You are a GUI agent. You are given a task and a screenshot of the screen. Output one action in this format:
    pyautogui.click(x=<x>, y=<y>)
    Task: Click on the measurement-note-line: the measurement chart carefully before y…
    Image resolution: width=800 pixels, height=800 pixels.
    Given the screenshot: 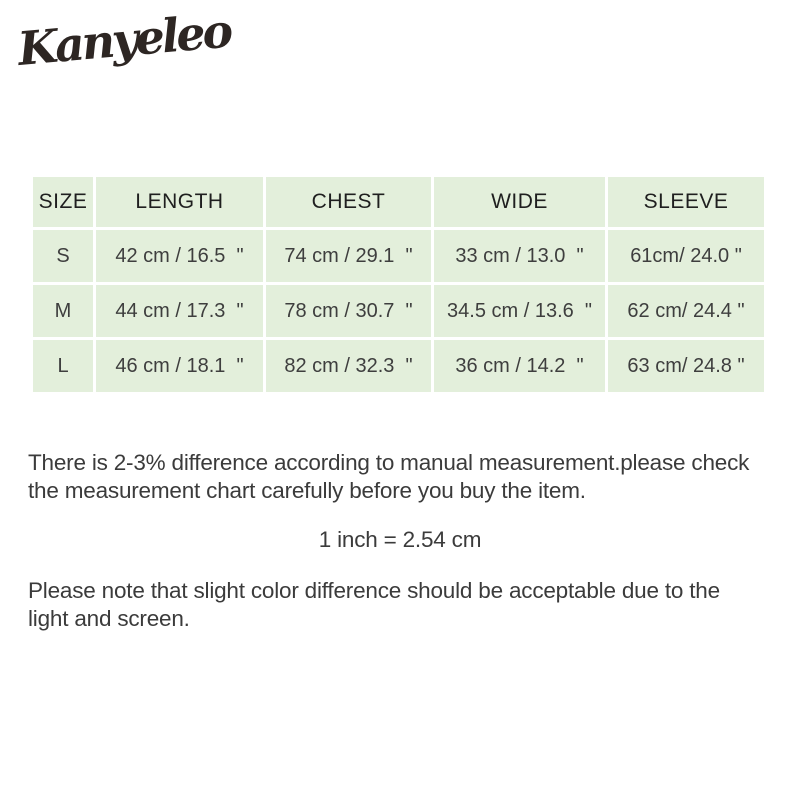 What is the action you would take?
    pyautogui.click(x=307, y=490)
    